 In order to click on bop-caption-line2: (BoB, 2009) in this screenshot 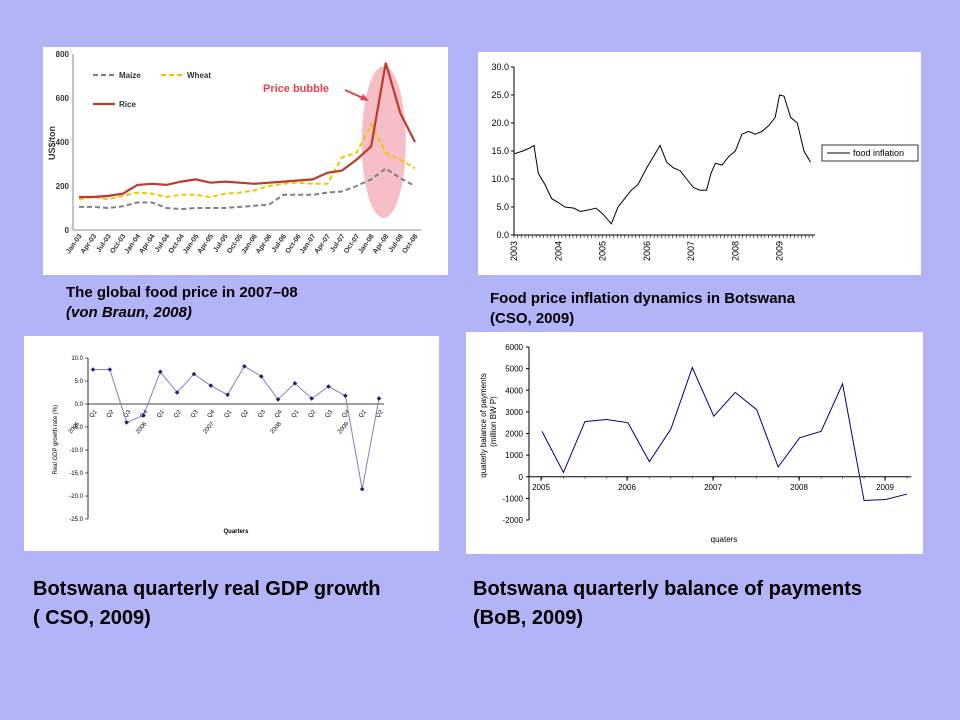, I will do `click(528, 618)`.